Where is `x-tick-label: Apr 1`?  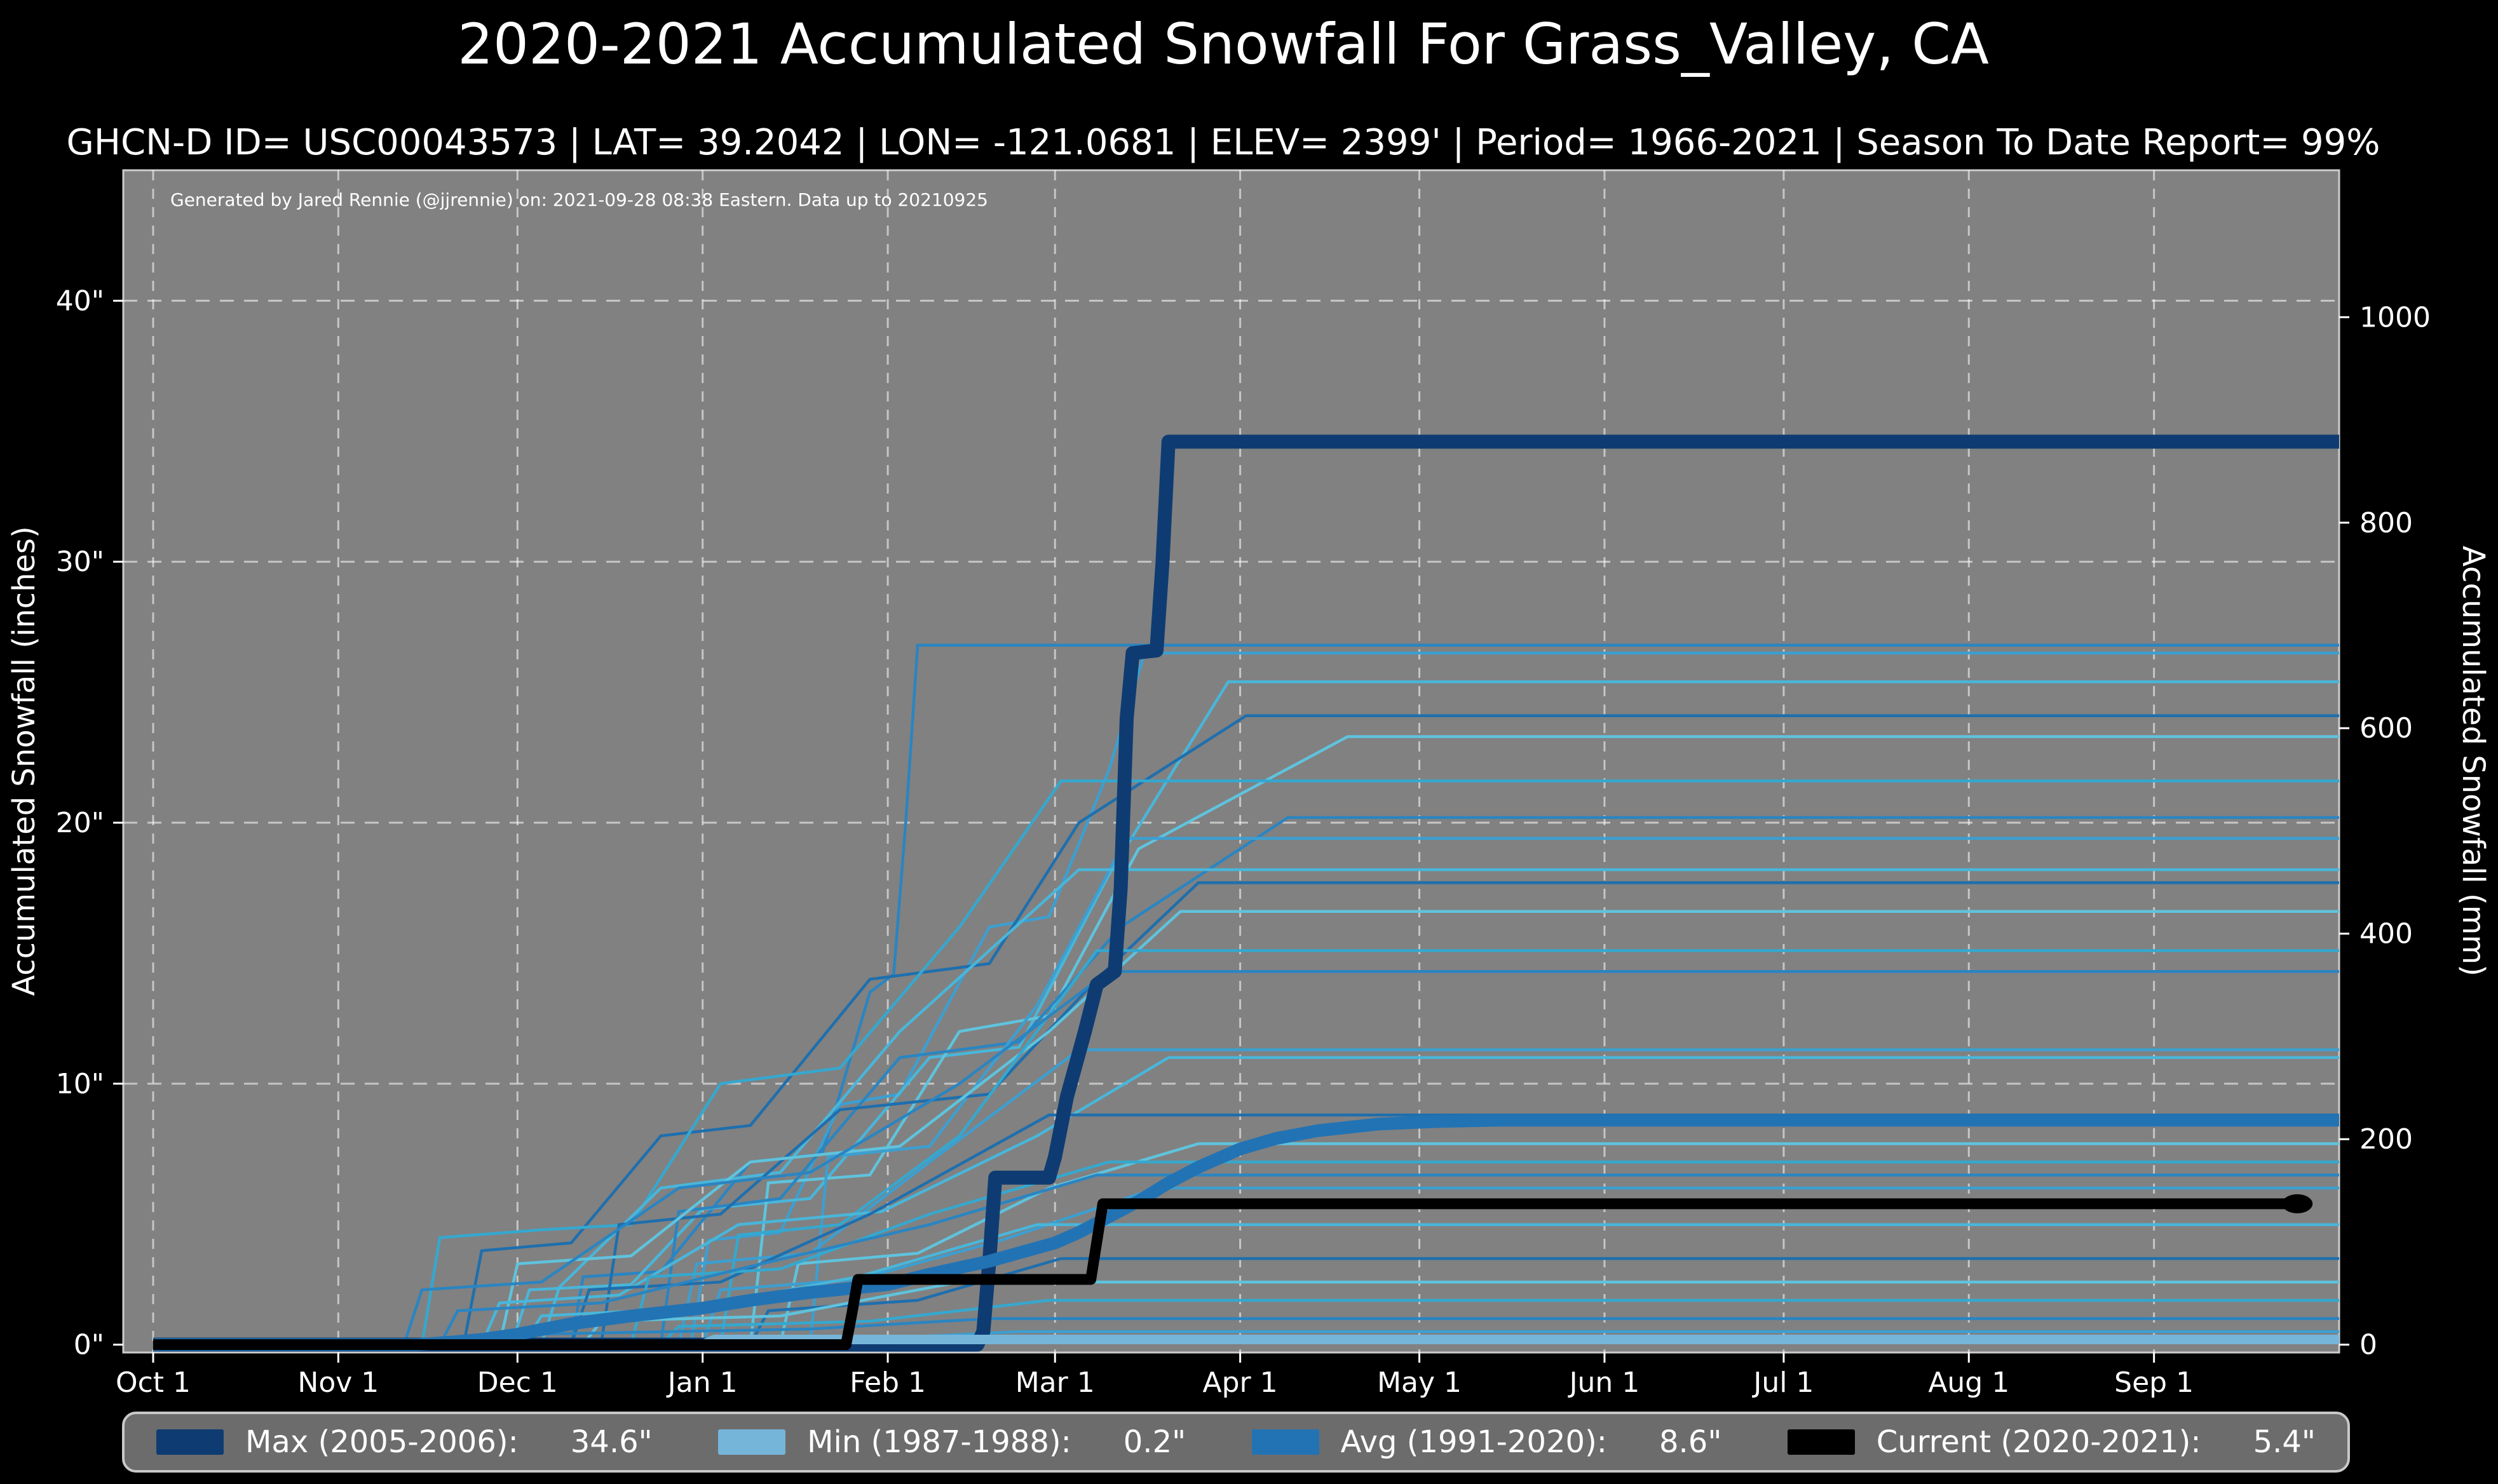 x-tick-label: Apr 1 is located at coordinates (1240, 1383).